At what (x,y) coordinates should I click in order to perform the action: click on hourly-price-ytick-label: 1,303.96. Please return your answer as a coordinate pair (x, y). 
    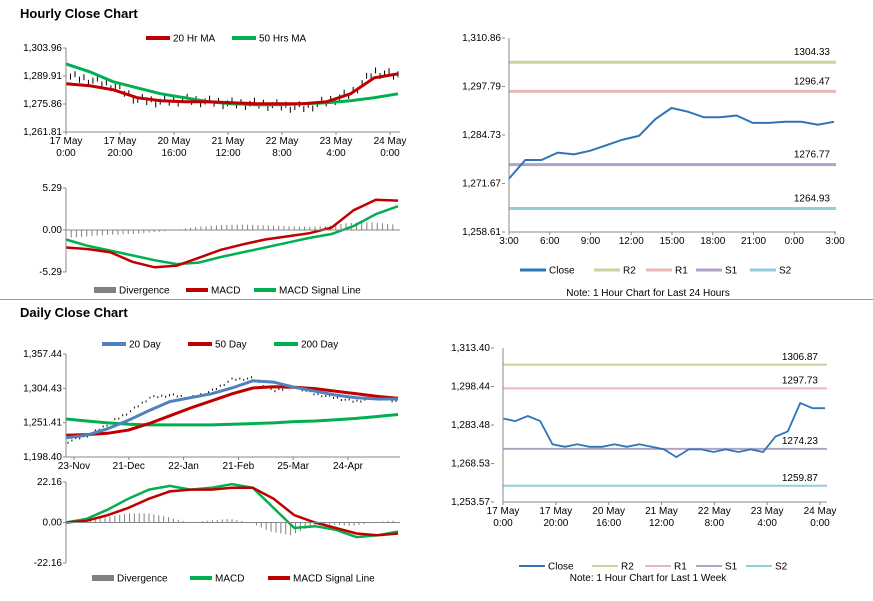
    Looking at the image, I should click on (42, 48).